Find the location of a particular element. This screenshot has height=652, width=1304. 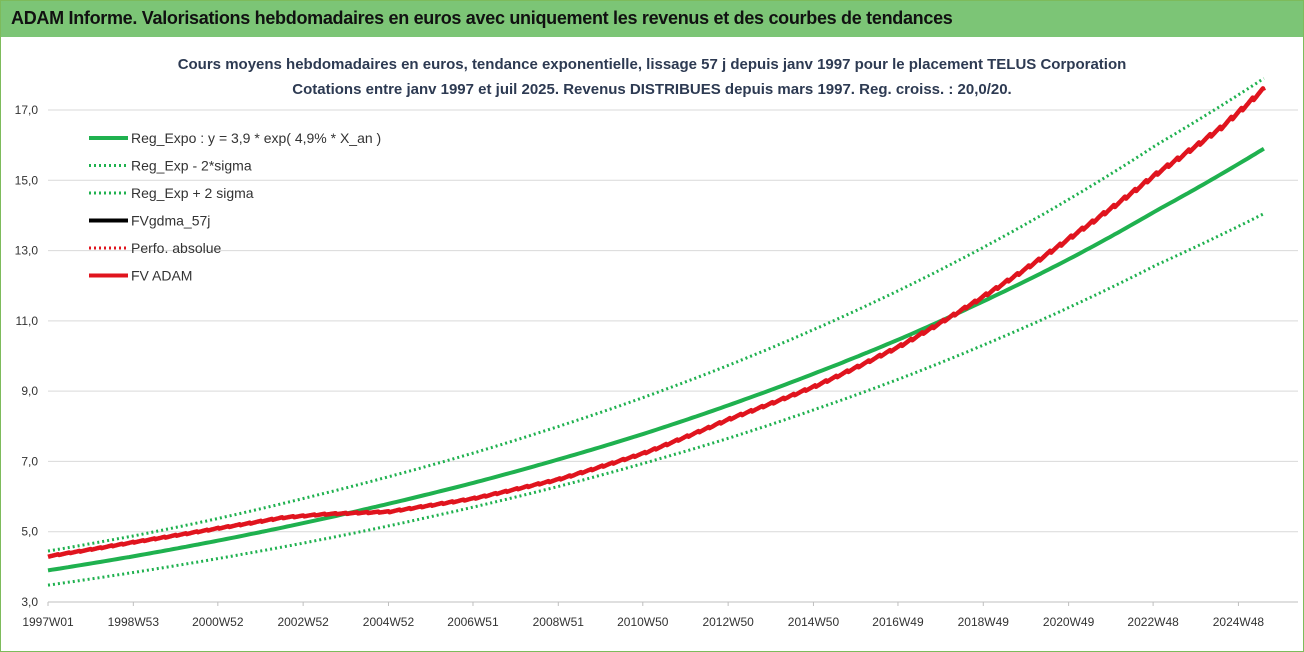

x-tick-label: 2020W49 is located at coordinates (1069, 622).